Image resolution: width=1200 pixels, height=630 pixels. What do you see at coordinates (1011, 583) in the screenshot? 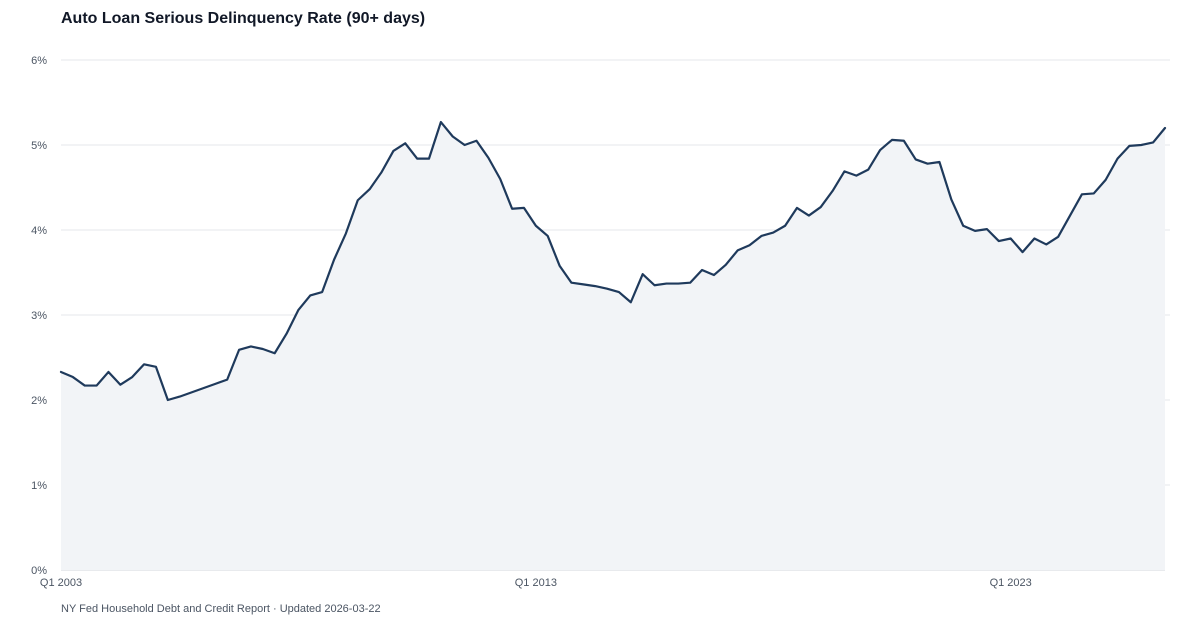
I see `x-tick-label: Q1 2023` at bounding box center [1011, 583].